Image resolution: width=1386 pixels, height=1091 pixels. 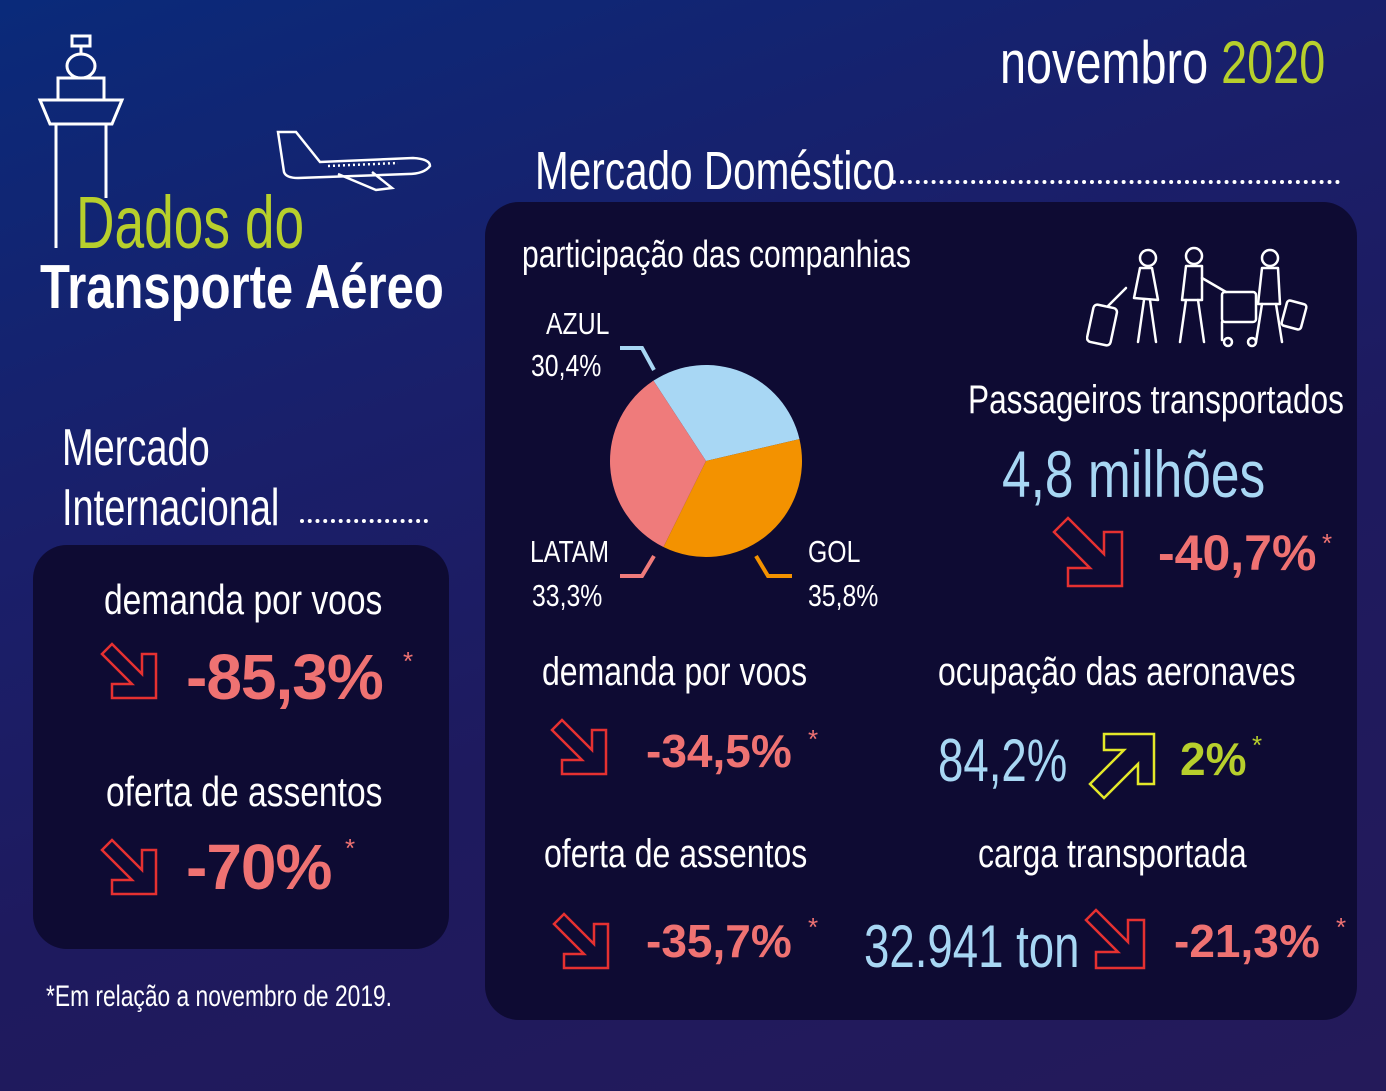 What do you see at coordinates (1213, 759) in the screenshot?
I see `occupancy-change: 2%` at bounding box center [1213, 759].